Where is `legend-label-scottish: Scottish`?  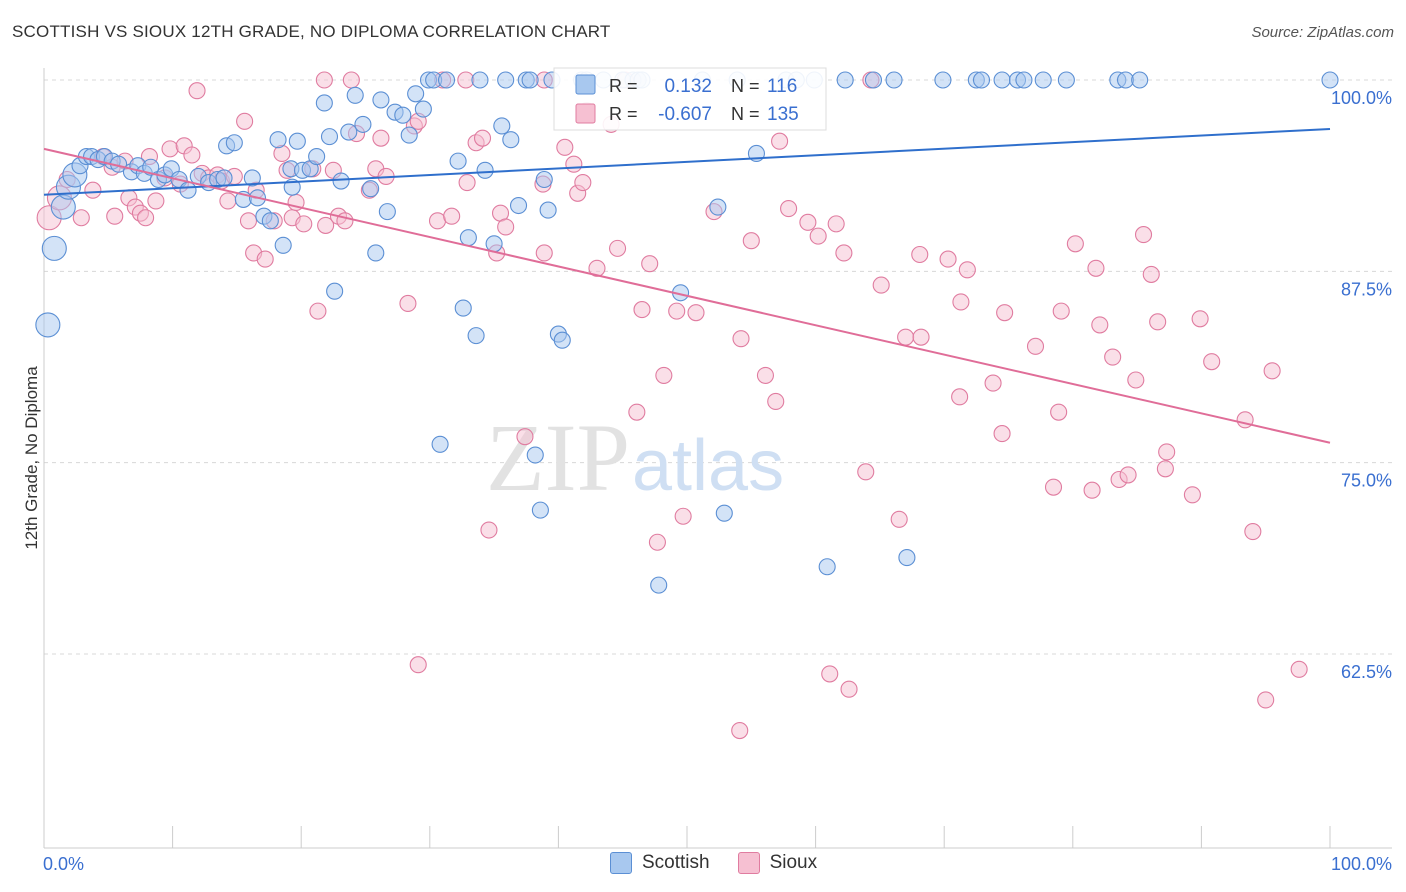
legend-label-scottish: Scottish is located at coordinates (676, 862).